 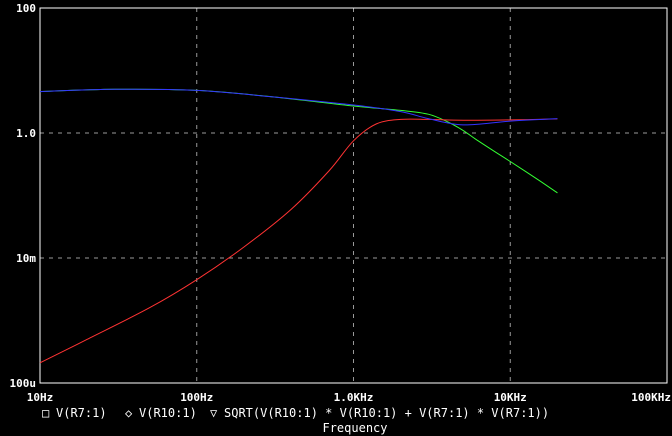 I want to click on x-tick-label: 100Hz, so click(x=196, y=397).